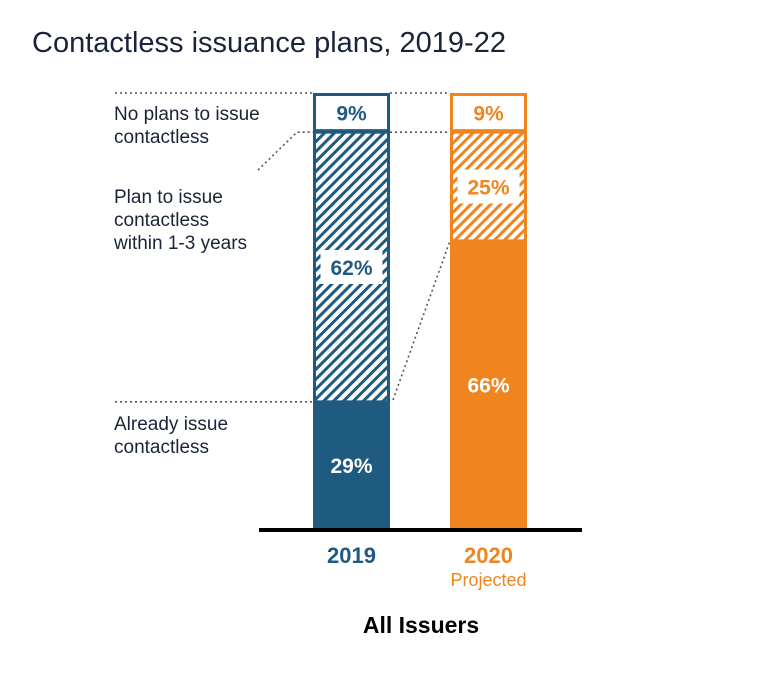 The height and width of the screenshot is (690, 768). Describe the element at coordinates (187, 114) in the screenshot. I see `legend-line: No plans to issue` at that location.